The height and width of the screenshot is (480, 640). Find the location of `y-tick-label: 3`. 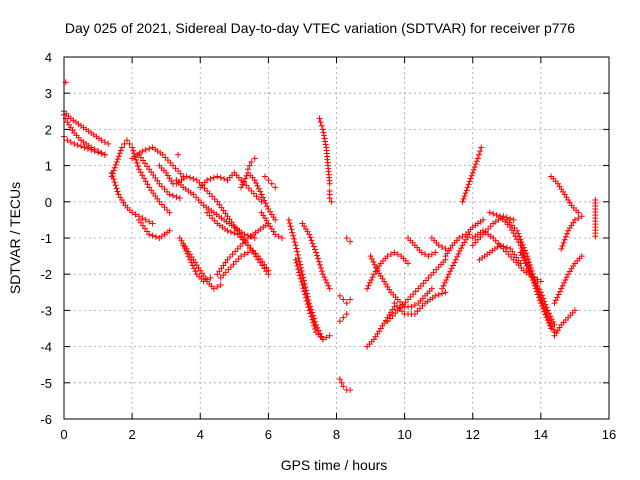

y-tick-label: 3 is located at coordinates (48, 93).